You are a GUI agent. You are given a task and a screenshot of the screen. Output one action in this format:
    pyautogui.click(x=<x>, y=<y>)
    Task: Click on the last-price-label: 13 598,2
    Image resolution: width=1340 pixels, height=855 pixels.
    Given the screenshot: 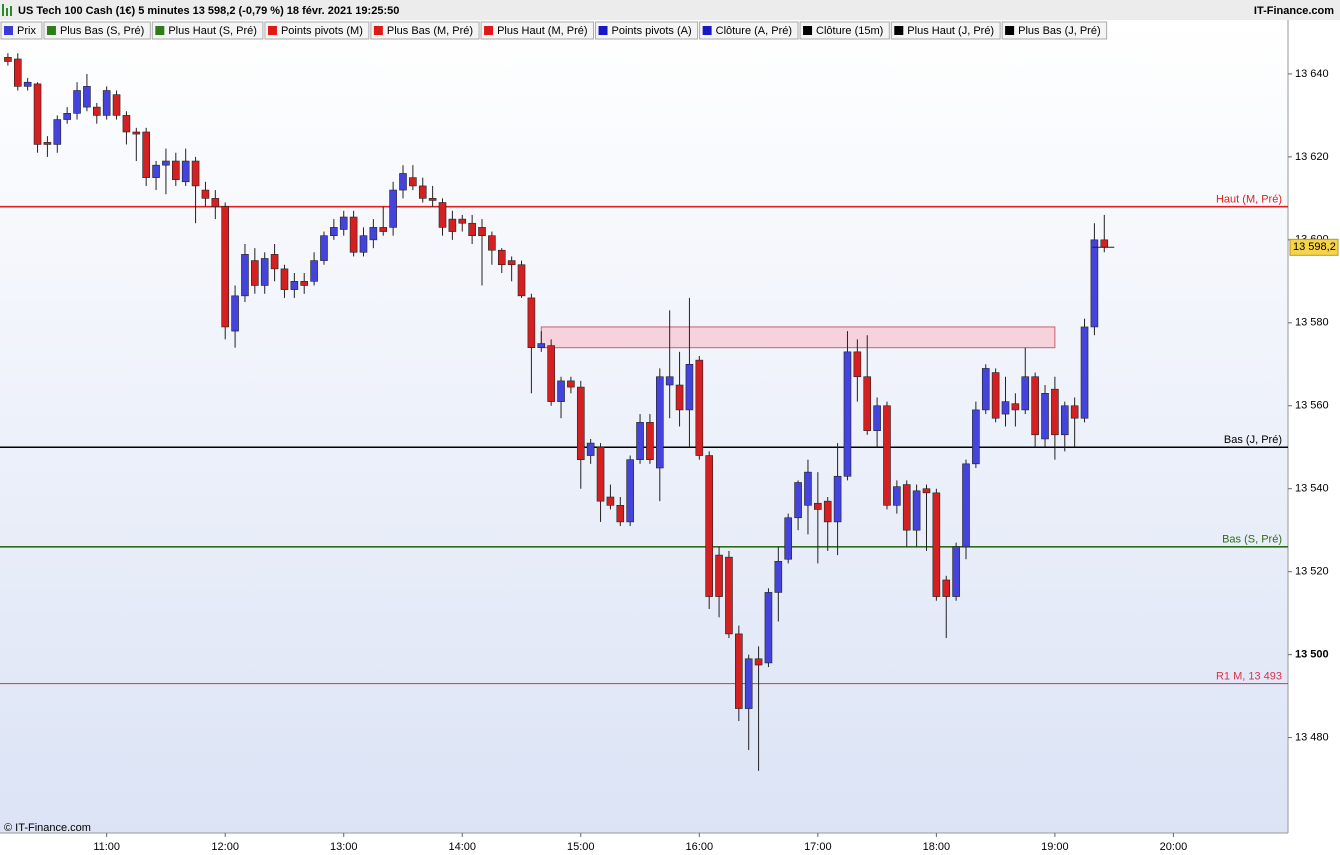 What is the action you would take?
    pyautogui.click(x=1314, y=247)
    